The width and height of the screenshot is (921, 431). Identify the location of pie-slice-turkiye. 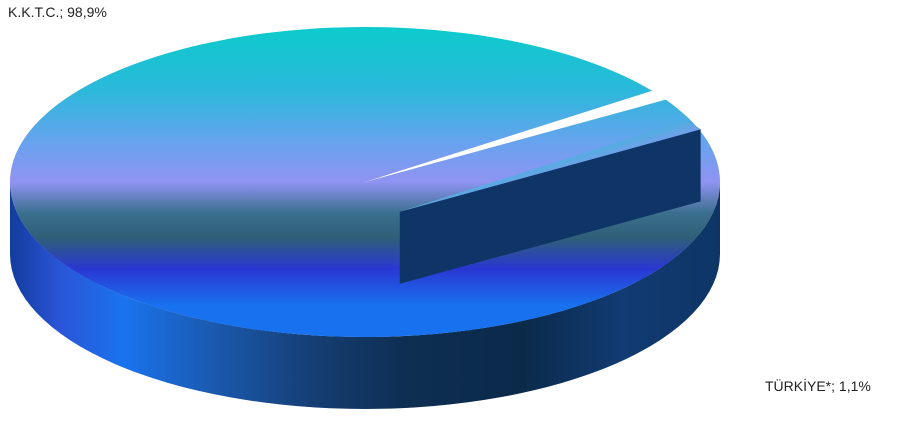
(550, 166).